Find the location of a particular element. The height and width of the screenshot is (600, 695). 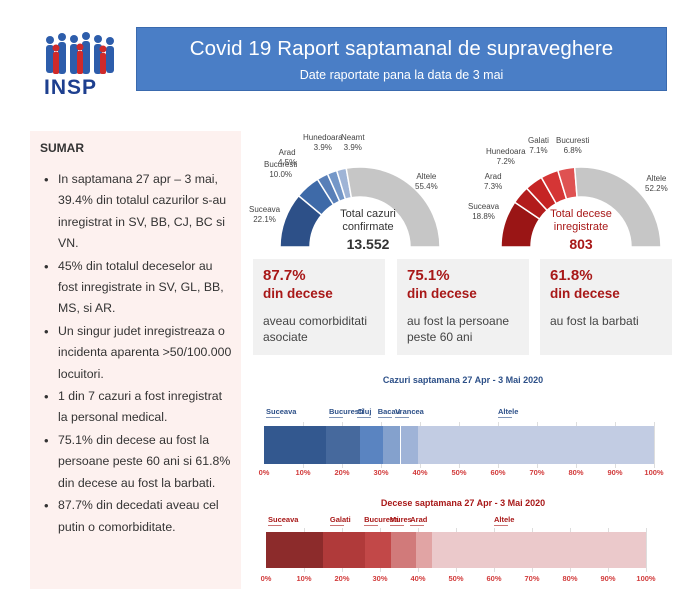

donut-label-arad: Arad 4.5% is located at coordinates (287, 158).